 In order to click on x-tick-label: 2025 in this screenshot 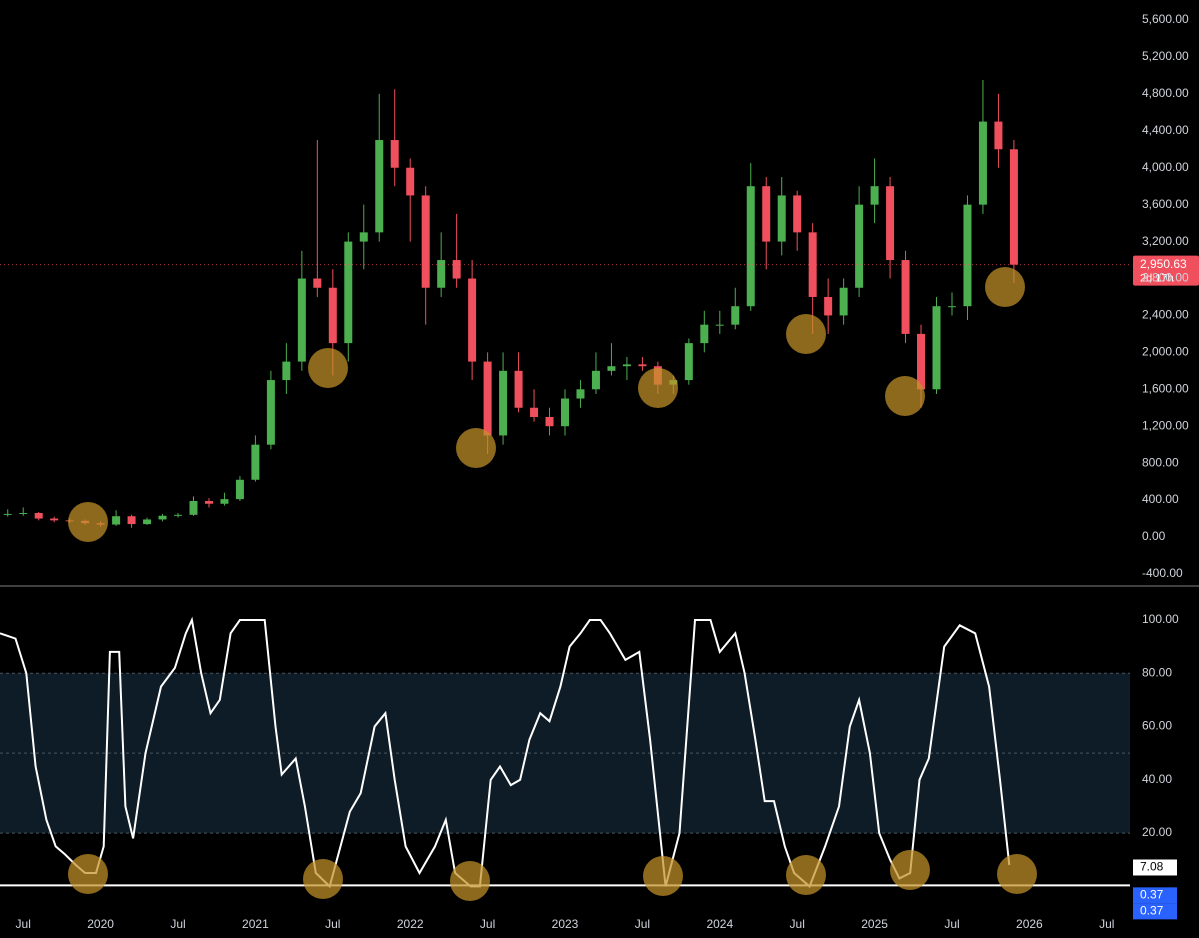, I will do `click(874, 924)`.